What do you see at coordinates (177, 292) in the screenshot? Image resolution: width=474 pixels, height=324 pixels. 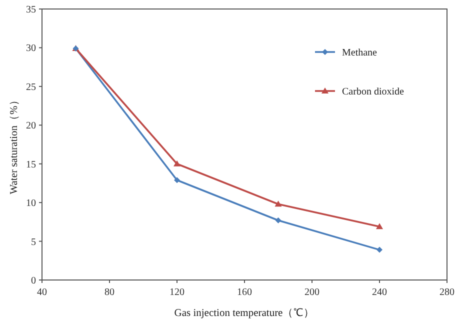 I see `x-tick-label: 120` at bounding box center [177, 292].